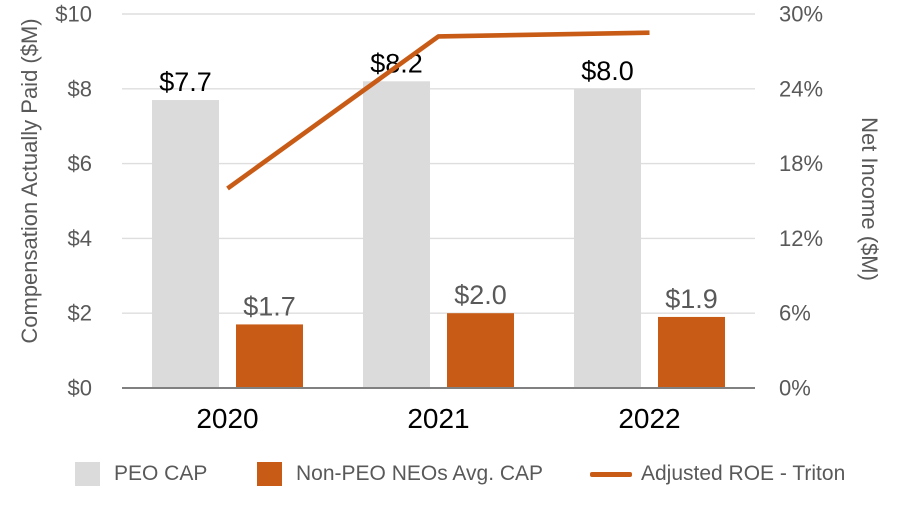  I want to click on right-axis-tick: 24%, so click(801, 88).